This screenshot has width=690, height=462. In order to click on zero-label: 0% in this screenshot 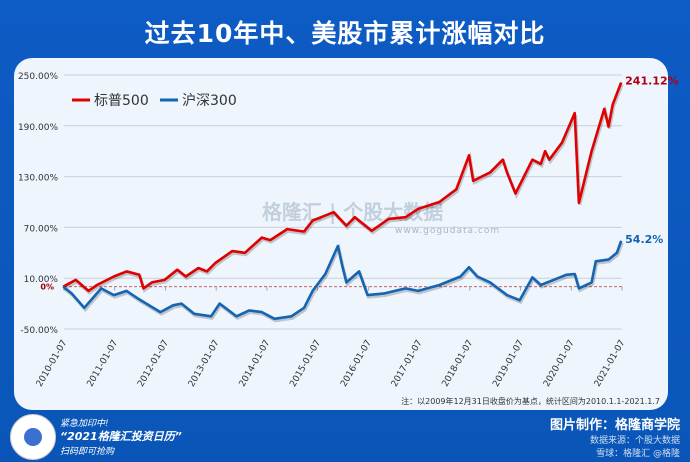, I will do `click(47, 287)`.